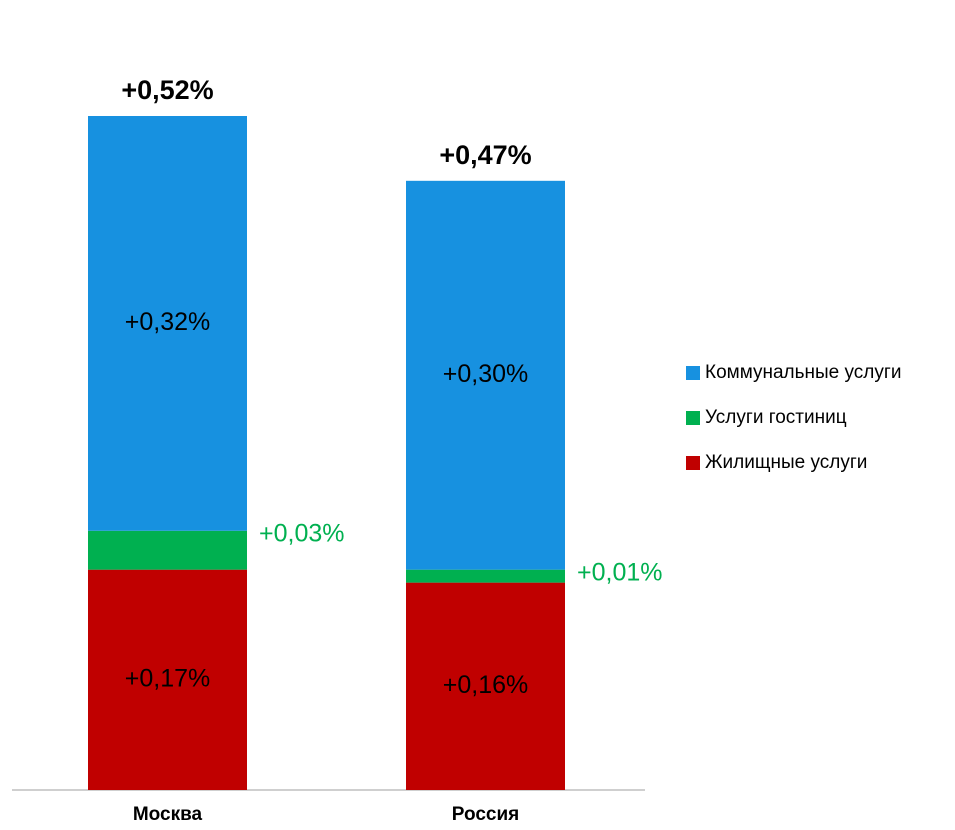 The width and height of the screenshot is (955, 830). I want to click on data-label-1-1: +0,01%, so click(620, 572).